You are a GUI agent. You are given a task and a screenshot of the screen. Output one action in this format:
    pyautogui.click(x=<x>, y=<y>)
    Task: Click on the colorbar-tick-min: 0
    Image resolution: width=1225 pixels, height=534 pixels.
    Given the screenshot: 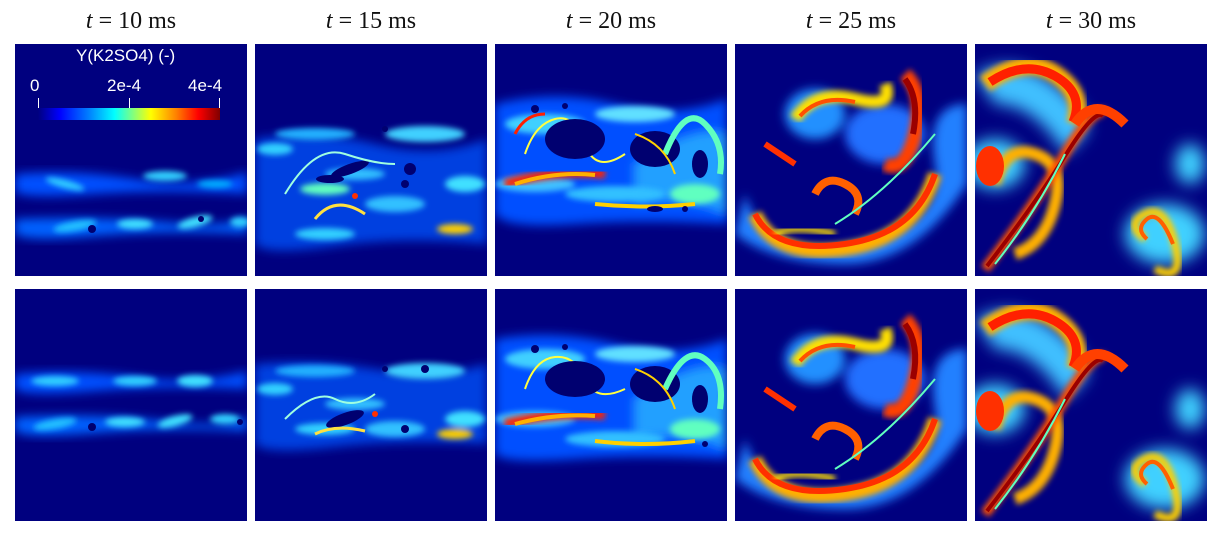 What is the action you would take?
    pyautogui.click(x=35, y=85)
    